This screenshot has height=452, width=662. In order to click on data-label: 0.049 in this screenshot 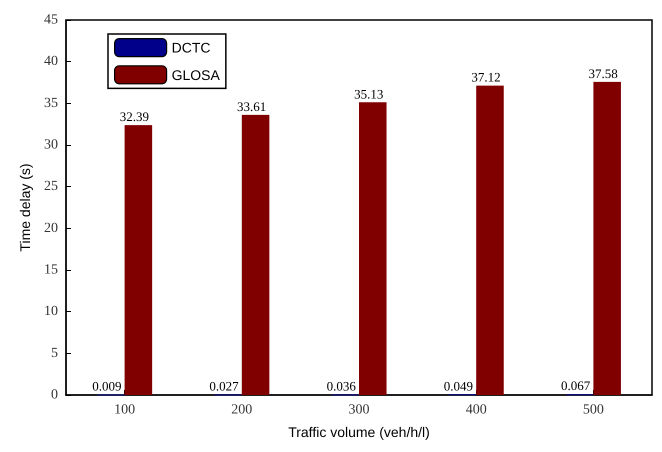, I will do `click(459, 386)`.